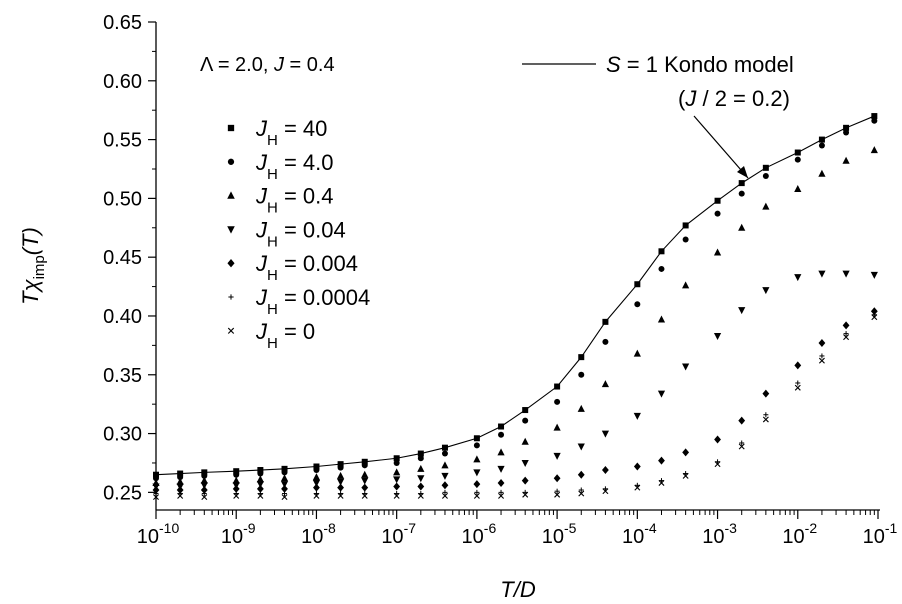 The width and height of the screenshot is (902, 604). Describe the element at coordinates (398, 534) in the screenshot. I see `x-tick-label: 10⁻⁷` at that location.